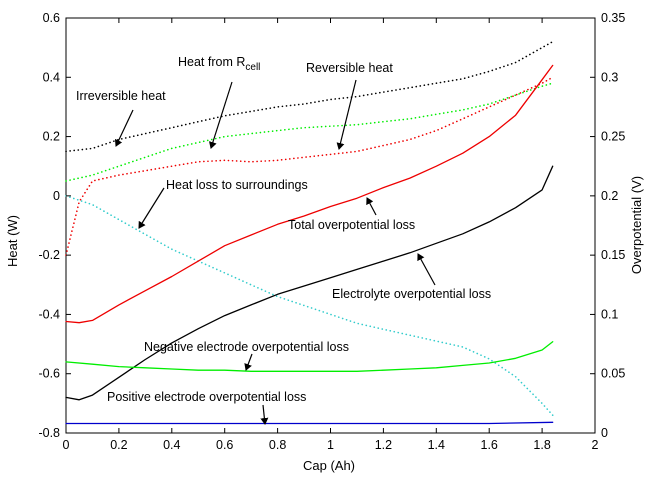 This screenshot has height=477, width=651. What do you see at coordinates (206, 397) in the screenshot?
I see `annotation-positive-electrode: Positive electrode overpotential loss` at bounding box center [206, 397].